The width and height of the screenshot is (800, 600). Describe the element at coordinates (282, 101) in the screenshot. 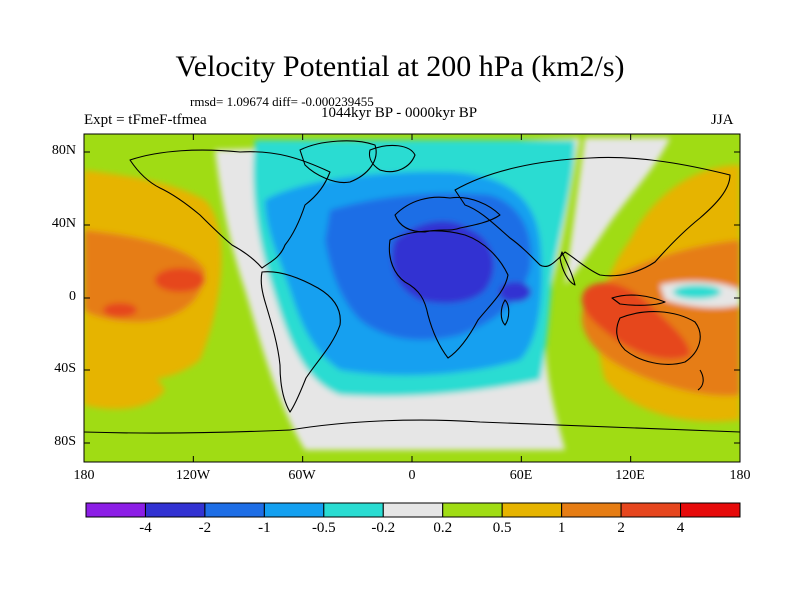

I see `stats-line: rmsd= 1.09674 diff= -0.000239455` at that location.